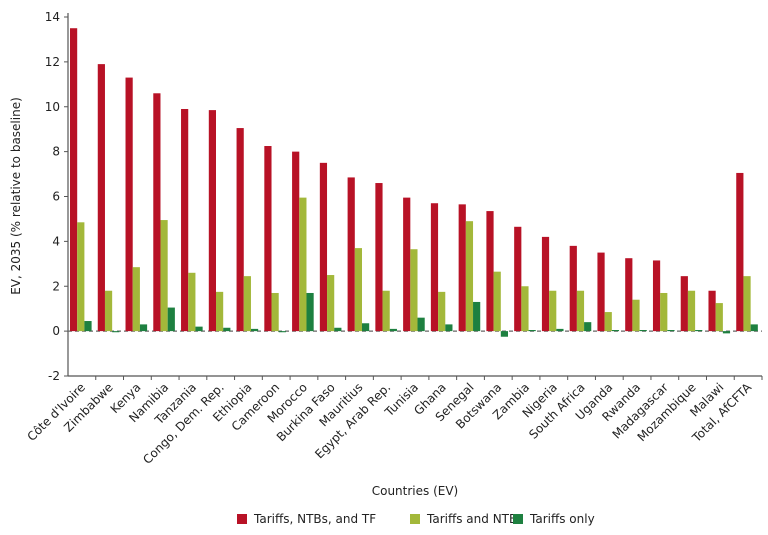 This screenshot has height=535, width=768. What do you see at coordinates (56, 197) in the screenshot?
I see `y-tick-label: 6` at bounding box center [56, 197].